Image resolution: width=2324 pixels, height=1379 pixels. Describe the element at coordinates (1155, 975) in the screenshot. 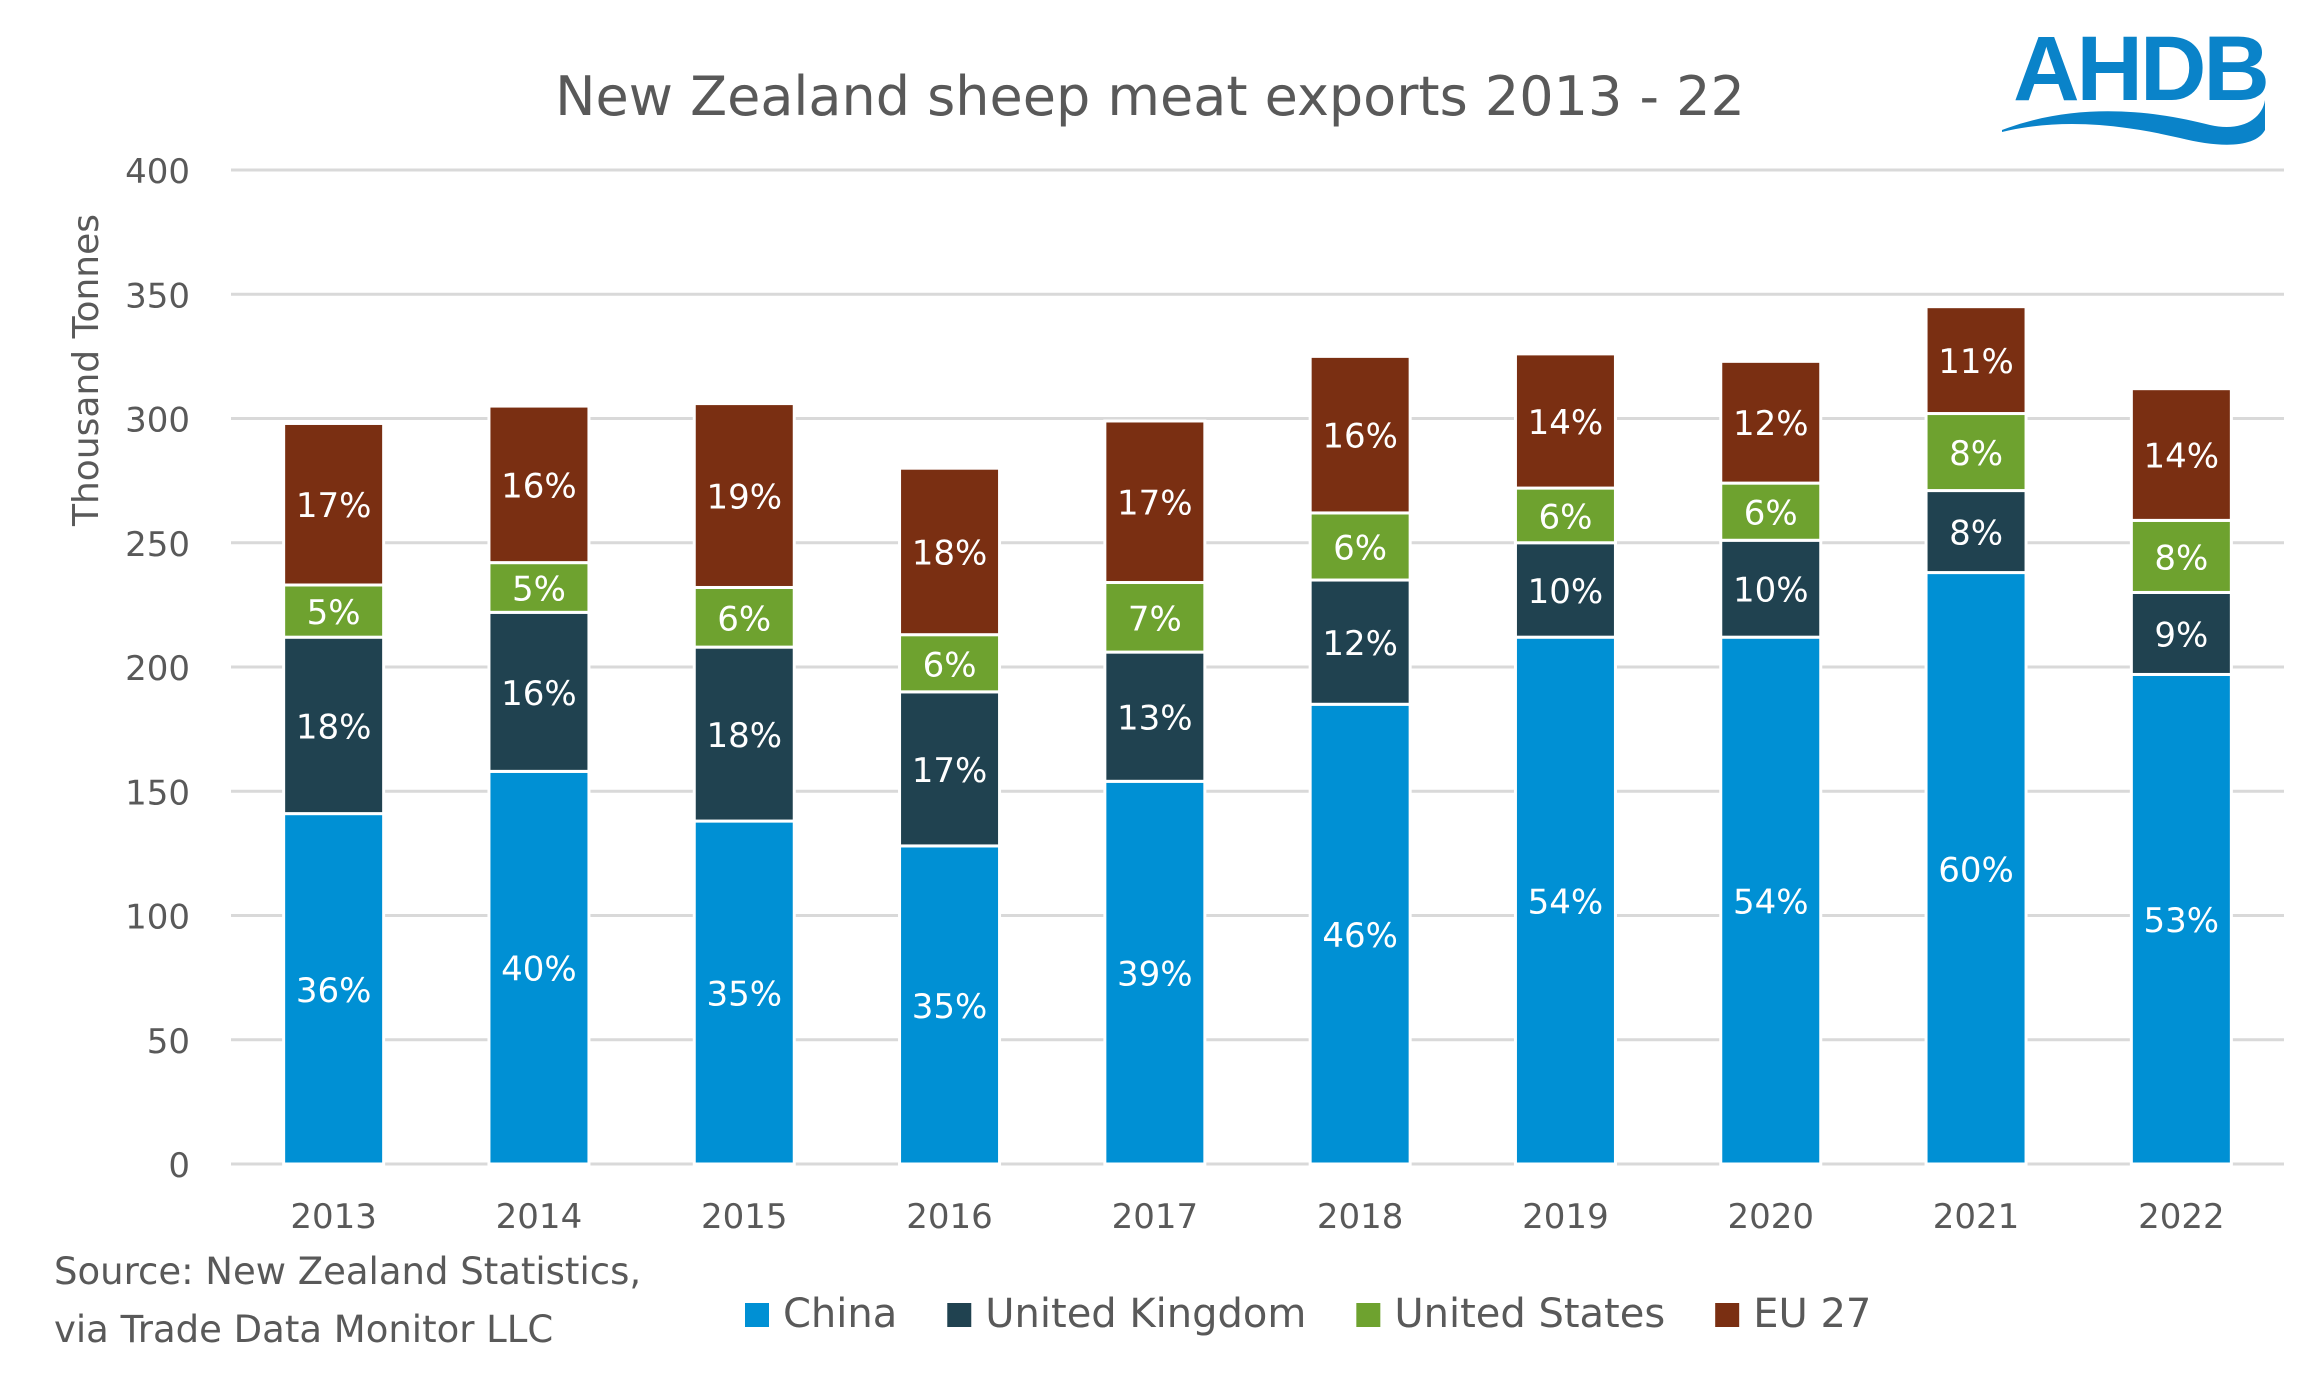

I see `data-label: 39%` at that location.